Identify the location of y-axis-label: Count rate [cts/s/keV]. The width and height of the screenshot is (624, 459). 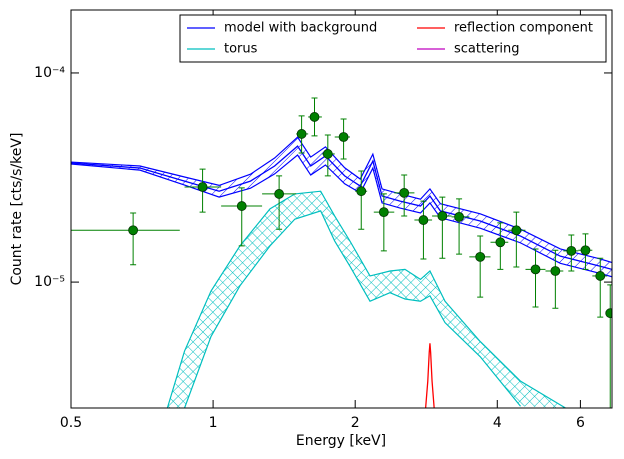
(17, 209).